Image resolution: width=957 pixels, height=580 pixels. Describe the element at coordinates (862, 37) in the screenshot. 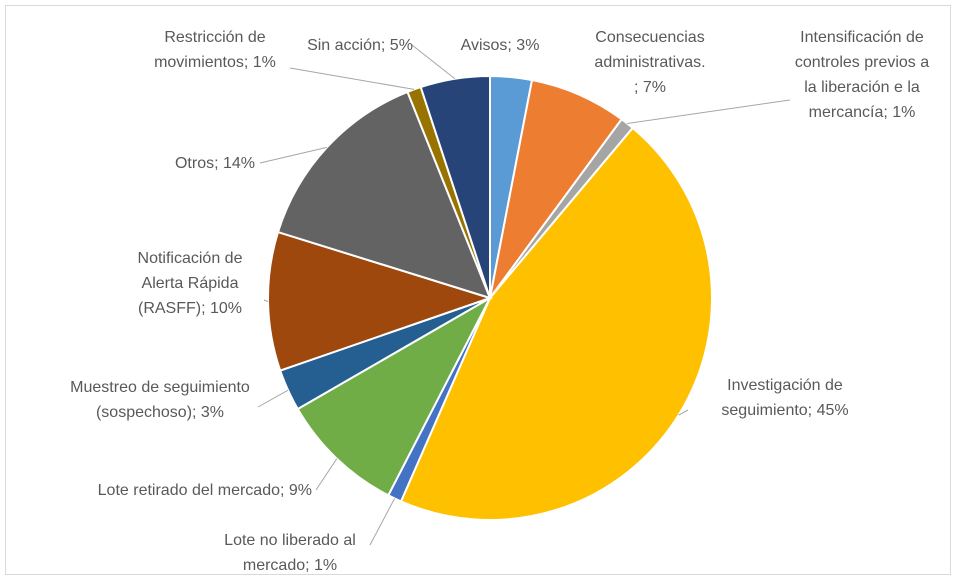

I see `data-label-line: Intensificación de` at that location.